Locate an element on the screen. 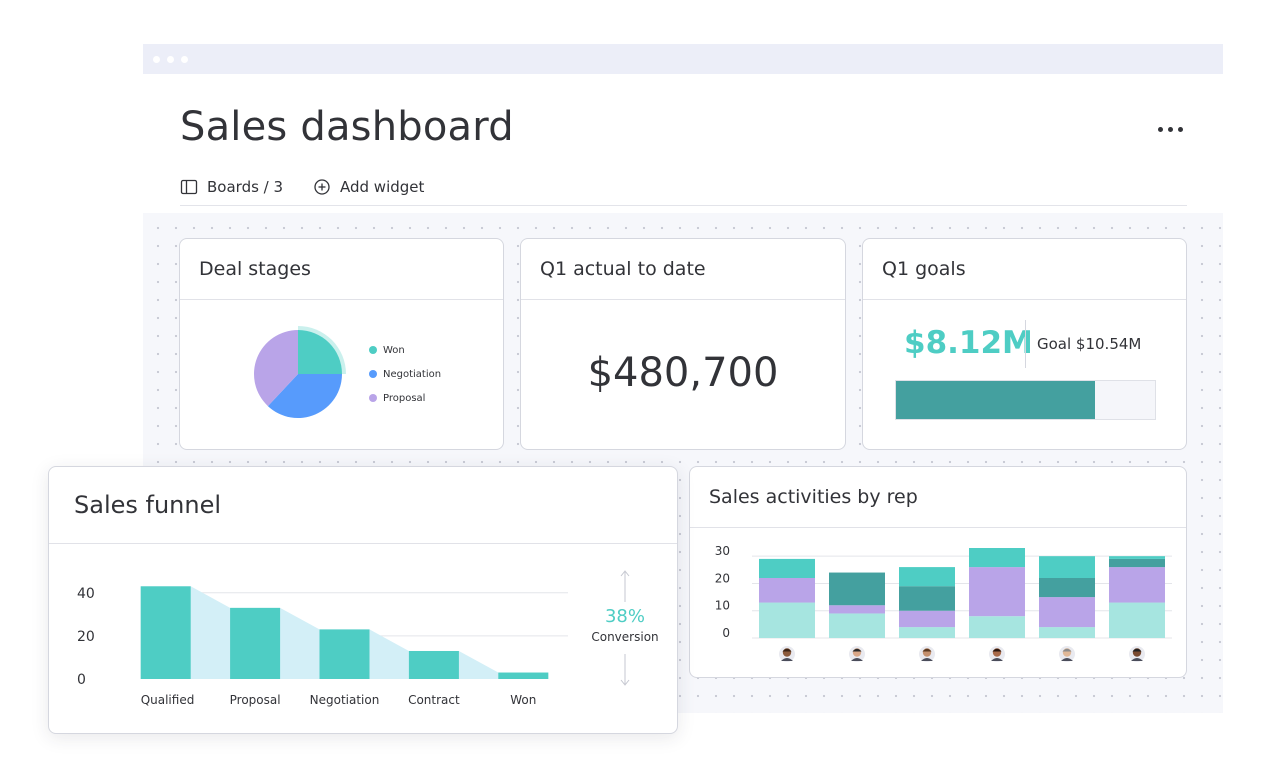 This screenshot has height=760, width=1270. conversion-label: Conversion is located at coordinates (625, 637).